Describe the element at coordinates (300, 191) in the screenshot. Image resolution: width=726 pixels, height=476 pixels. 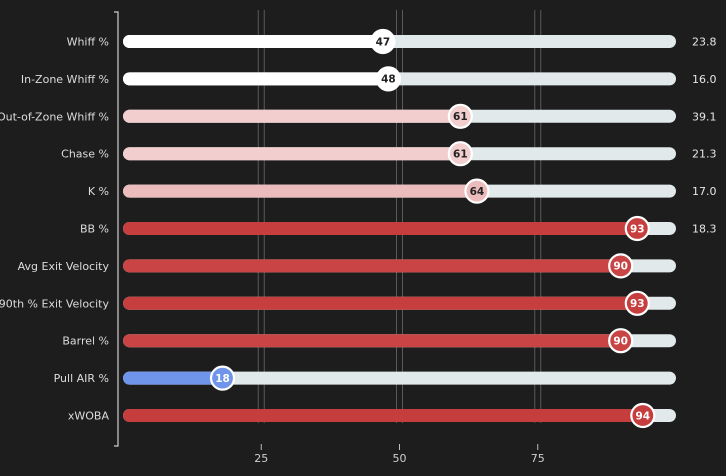
I see `bar-k-pct` at that location.